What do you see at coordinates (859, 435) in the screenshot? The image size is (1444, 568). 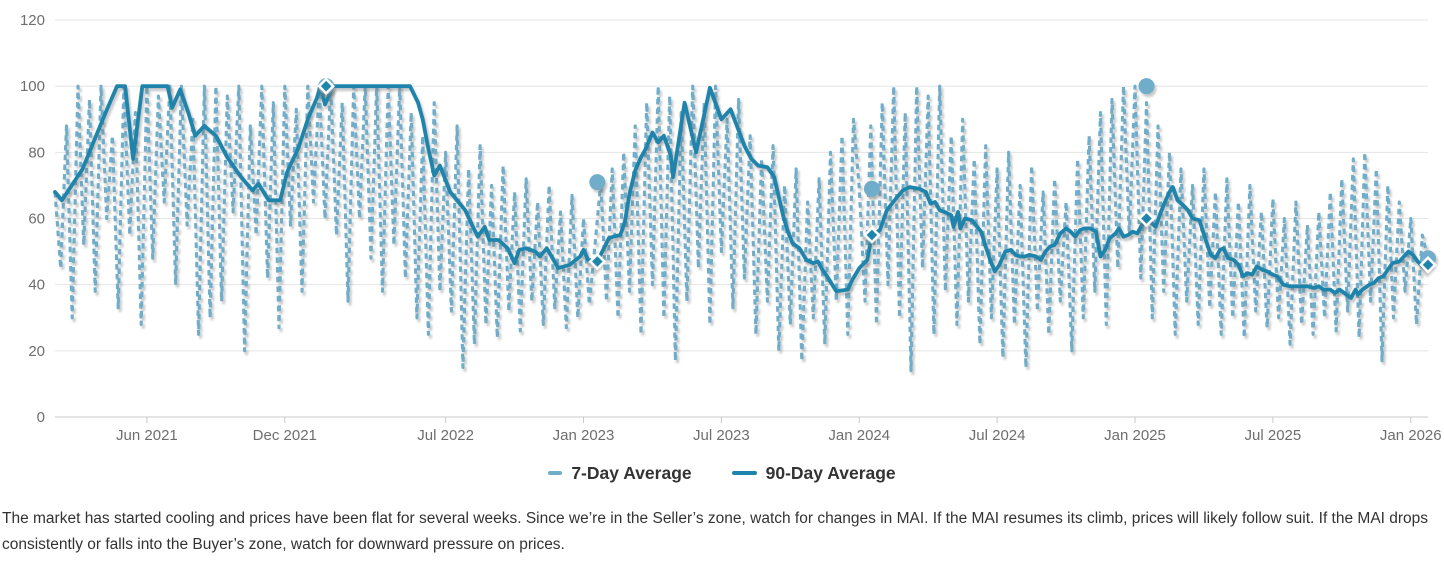 I see `x-axis-tick-label: Jan 2024` at bounding box center [859, 435].